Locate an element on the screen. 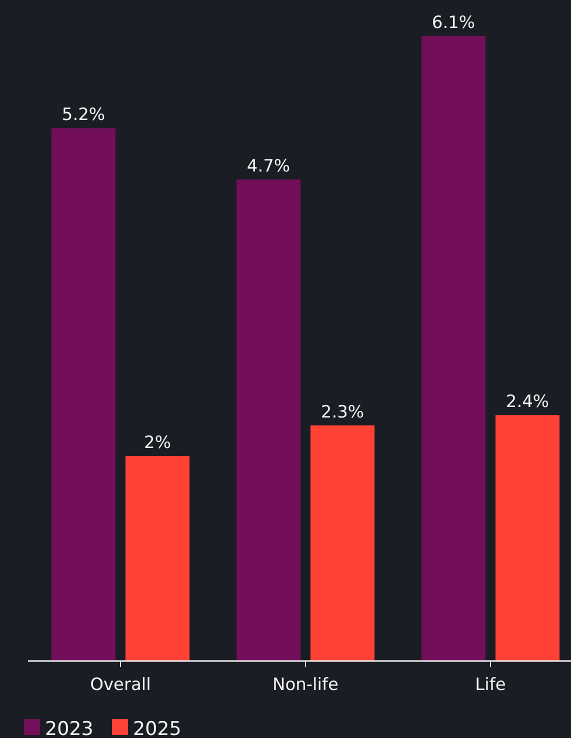 The width and height of the screenshot is (571, 738). x-tick-label: Non-life is located at coordinates (305, 685).